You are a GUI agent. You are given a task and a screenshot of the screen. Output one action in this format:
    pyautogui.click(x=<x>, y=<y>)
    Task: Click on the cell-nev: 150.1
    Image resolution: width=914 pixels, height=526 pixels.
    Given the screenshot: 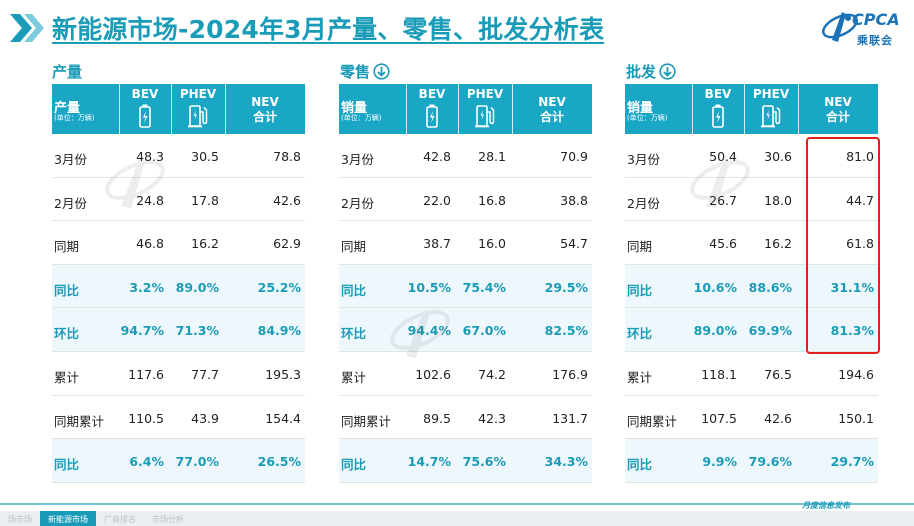 What is the action you would take?
    pyautogui.click(x=856, y=418)
    